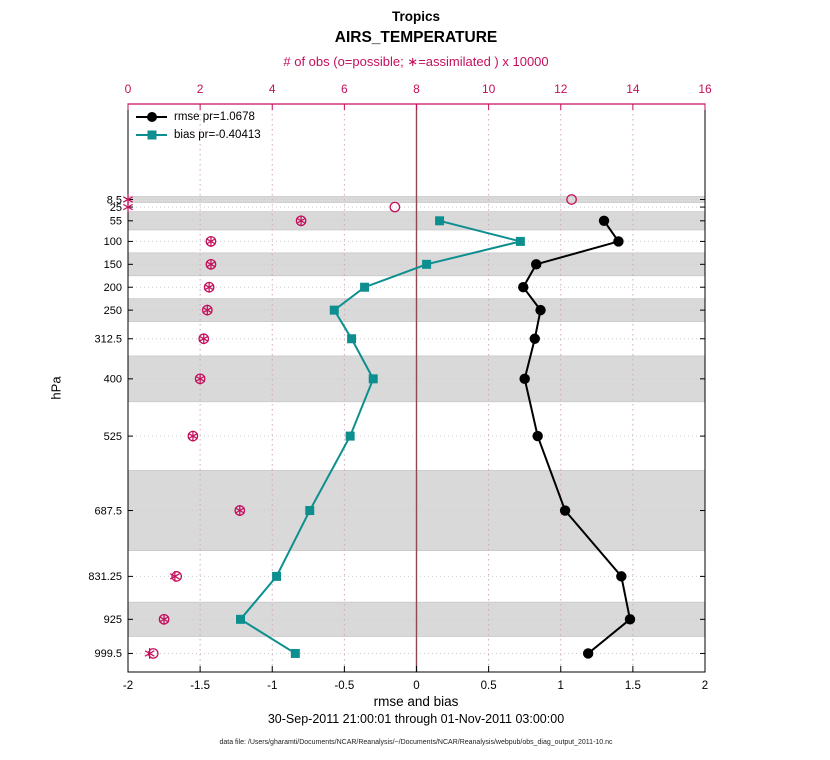 Image resolution: width=830 pixels, height=760 pixels. Describe the element at coordinates (113, 380) in the screenshot. I see `left-tick-label: 400` at that location.